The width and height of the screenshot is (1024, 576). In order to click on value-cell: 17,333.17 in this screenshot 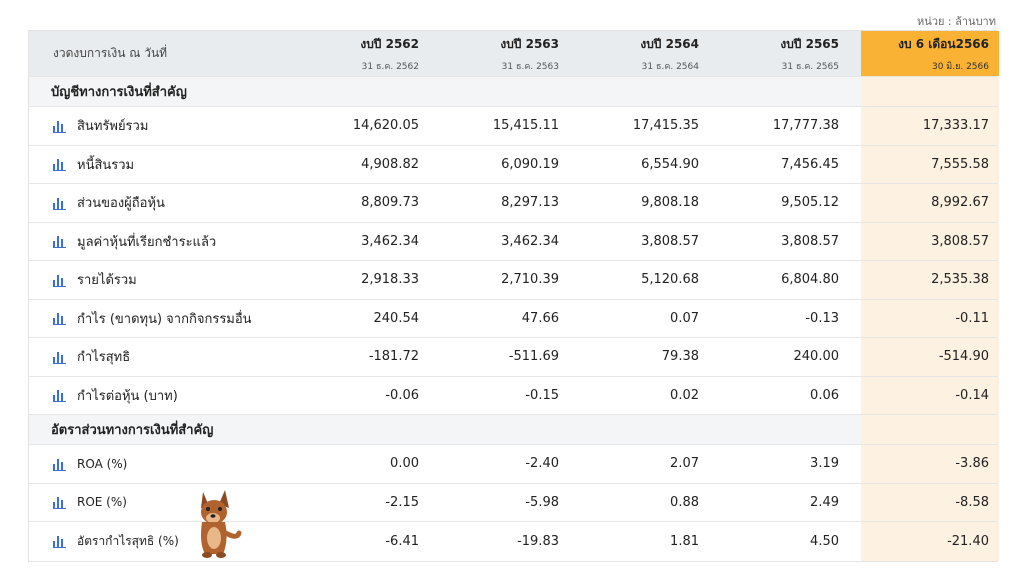, I will do `click(930, 126)`.